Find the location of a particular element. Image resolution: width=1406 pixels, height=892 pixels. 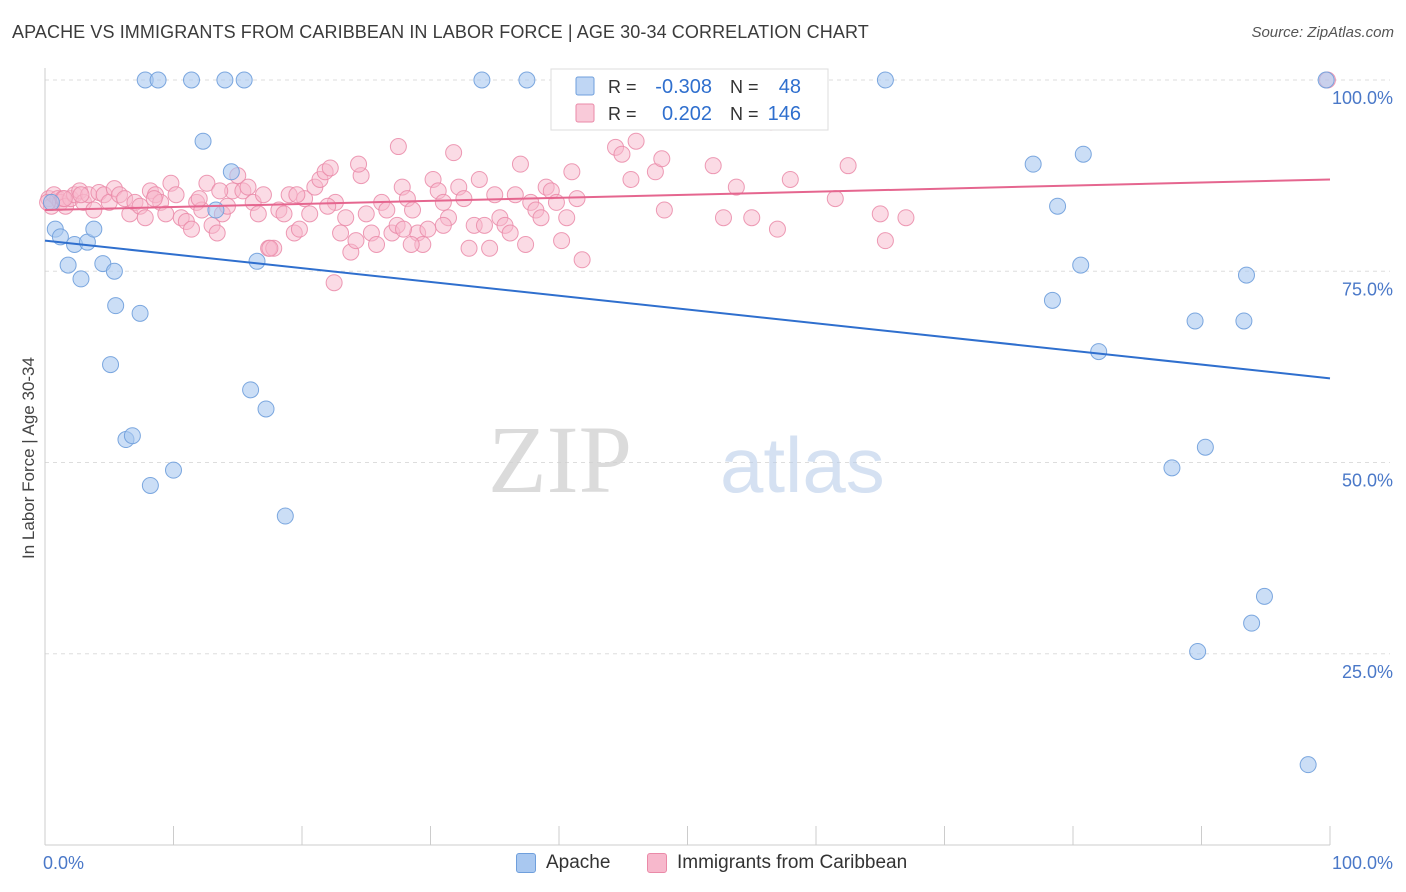

y-tick-label-25: 25.0% is located at coordinates (1367, 672).